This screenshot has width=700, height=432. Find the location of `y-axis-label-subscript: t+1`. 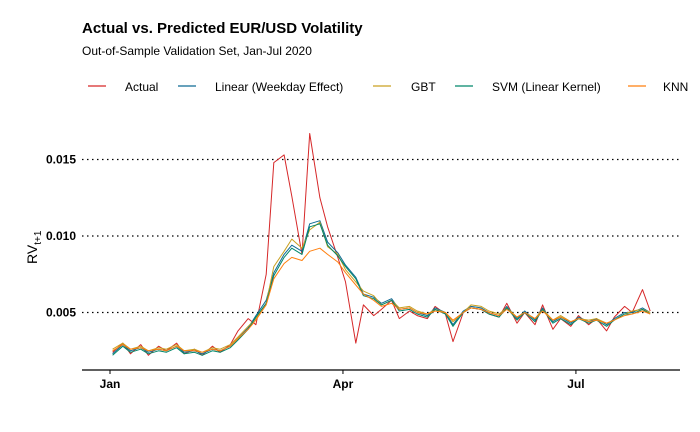

y-axis-label-subscript: t+1 is located at coordinates (38, 237).